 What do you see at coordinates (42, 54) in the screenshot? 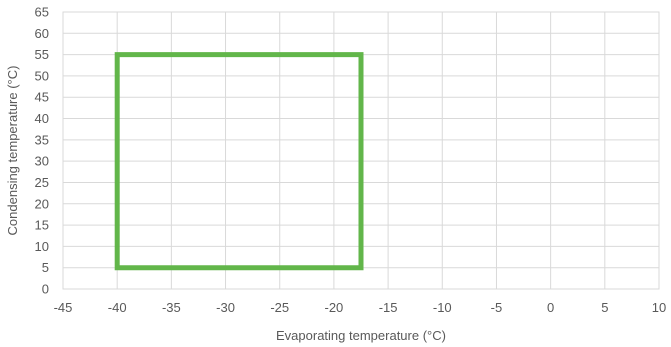
I see `y-tick-label: 55` at bounding box center [42, 54].